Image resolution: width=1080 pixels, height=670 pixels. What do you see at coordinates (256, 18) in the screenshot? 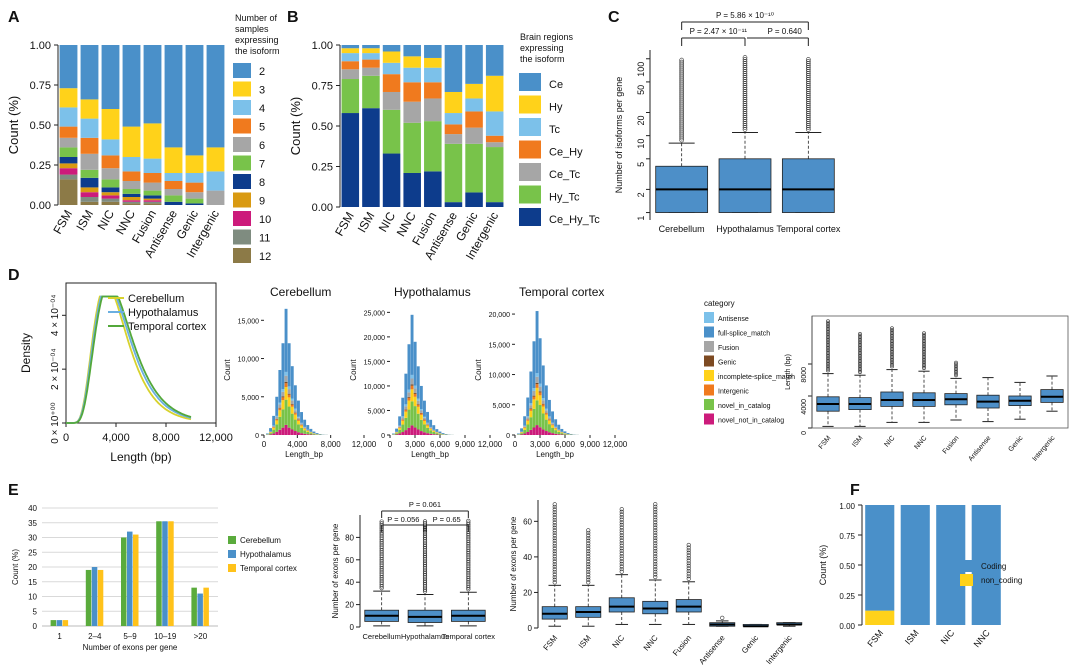
I see `legend-title: Number of` at bounding box center [256, 18].